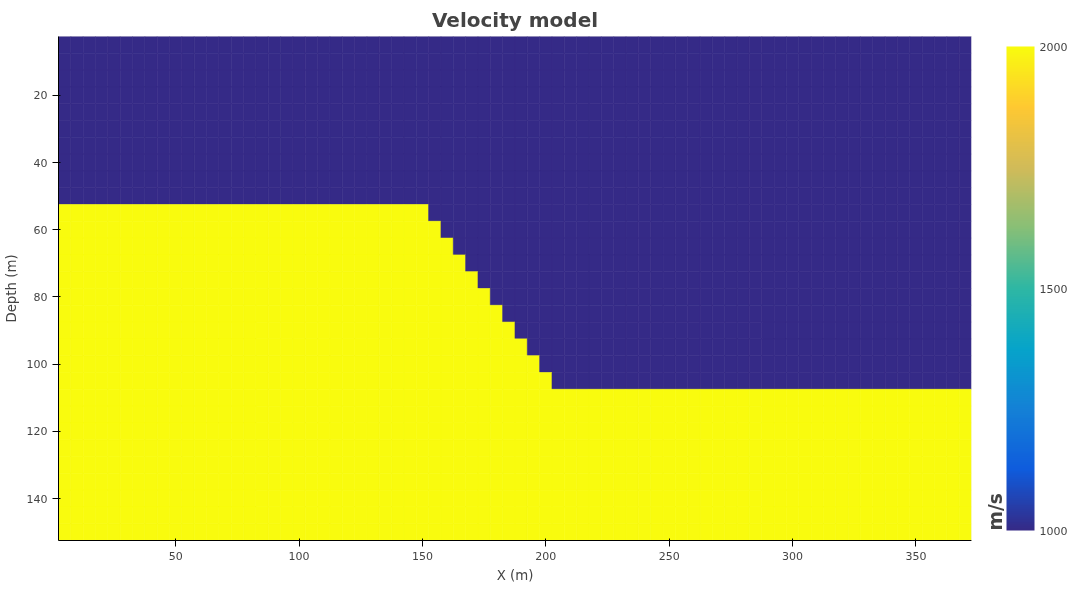 The width and height of the screenshot is (1087, 589). I want to click on x-tick-label: 300, so click(793, 556).